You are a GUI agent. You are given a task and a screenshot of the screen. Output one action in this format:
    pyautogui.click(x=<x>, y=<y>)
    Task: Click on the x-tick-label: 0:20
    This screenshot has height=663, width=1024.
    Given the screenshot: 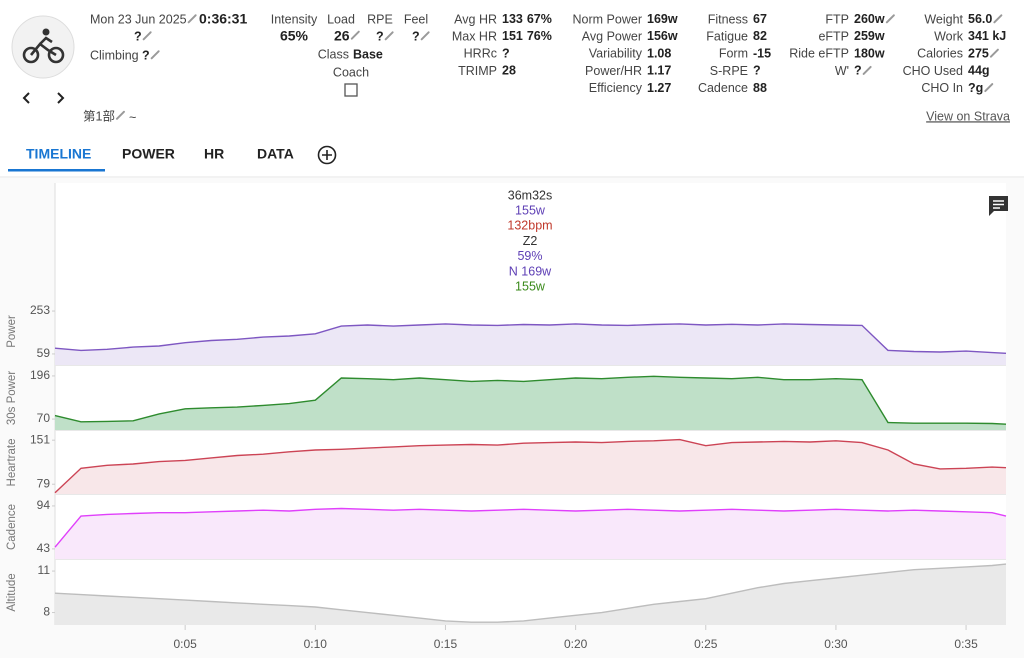 What is the action you would take?
    pyautogui.click(x=576, y=644)
    